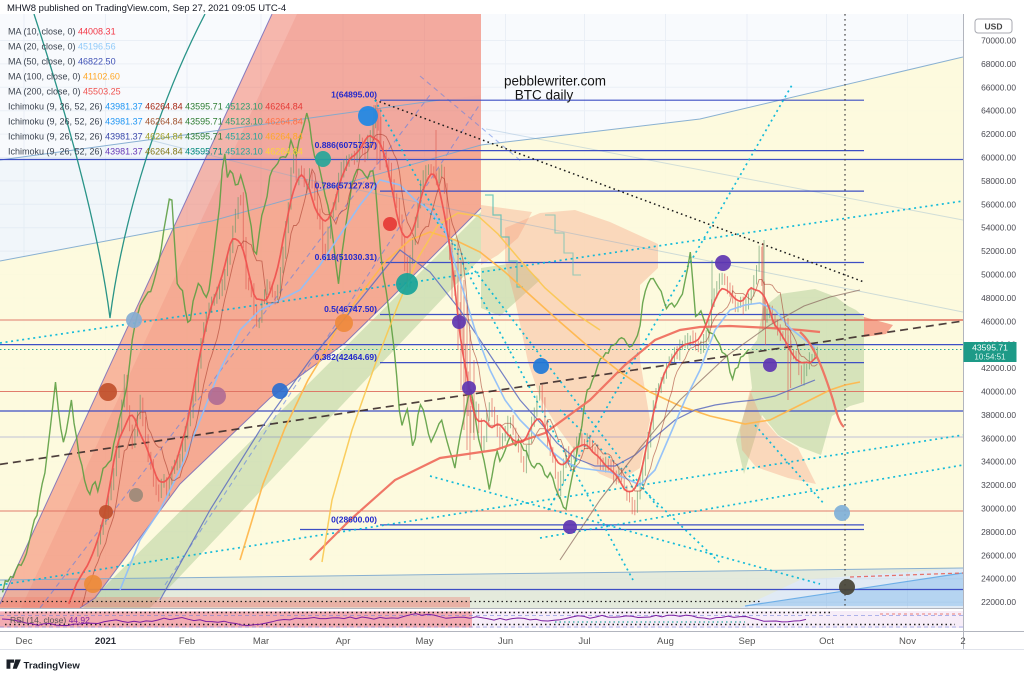 Image resolution: width=1024 pixels, height=681 pixels. Describe the element at coordinates (990, 357) in the screenshot. I see `svg-text: 10:54:51` at that location.